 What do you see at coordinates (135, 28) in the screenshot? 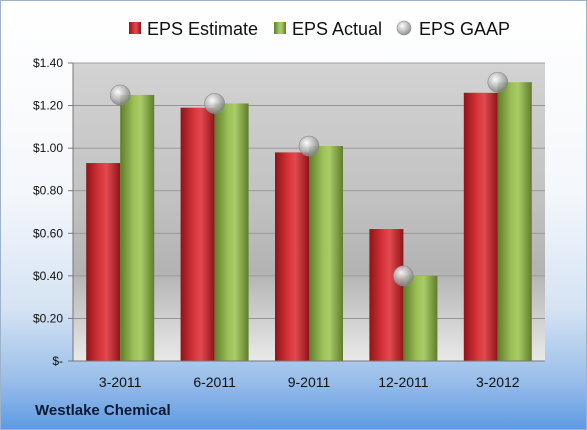
I see `legend-swatch-estimate` at bounding box center [135, 28].